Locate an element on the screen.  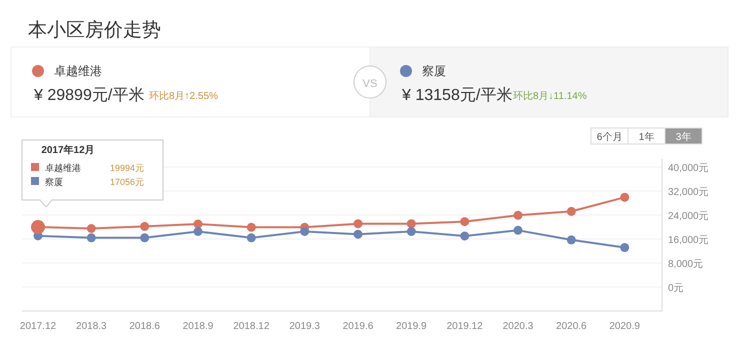
text: 环比8月↓11.14% is located at coordinates (550, 96).